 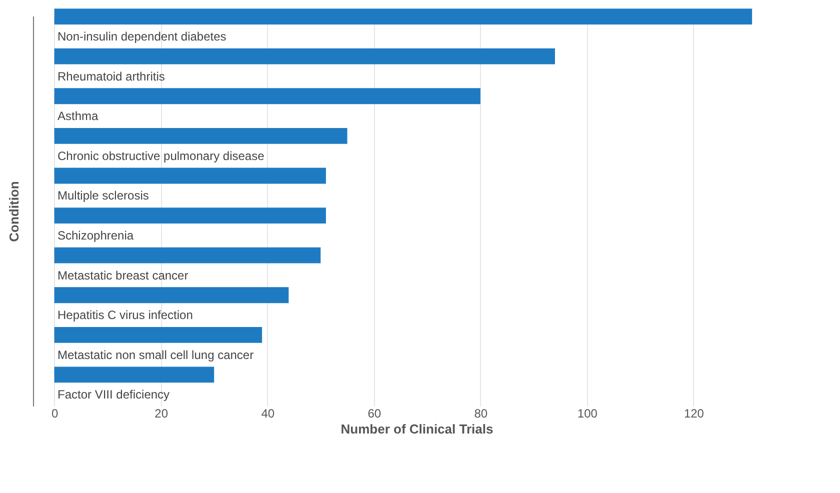 I want to click on y-tick-label: Metastatic non small cell lung cancer, so click(x=156, y=355).